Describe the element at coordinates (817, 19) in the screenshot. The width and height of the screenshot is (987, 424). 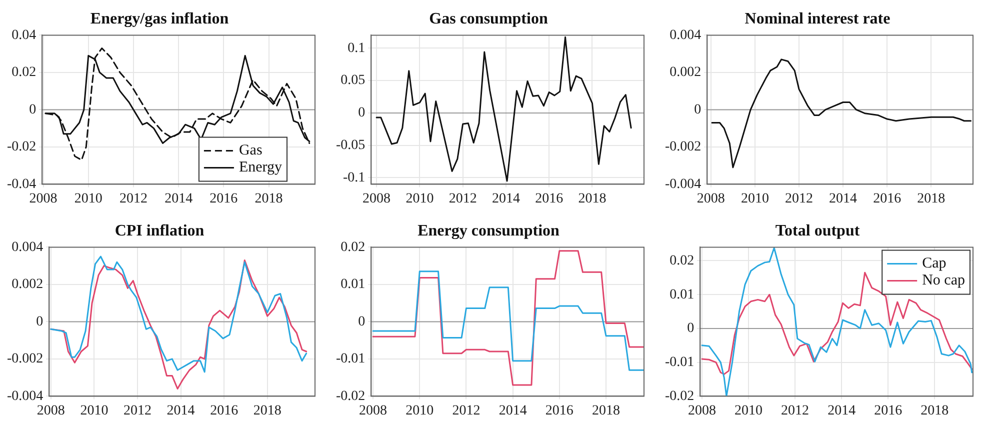
I see `chart-title: Nominal interest rate` at that location.